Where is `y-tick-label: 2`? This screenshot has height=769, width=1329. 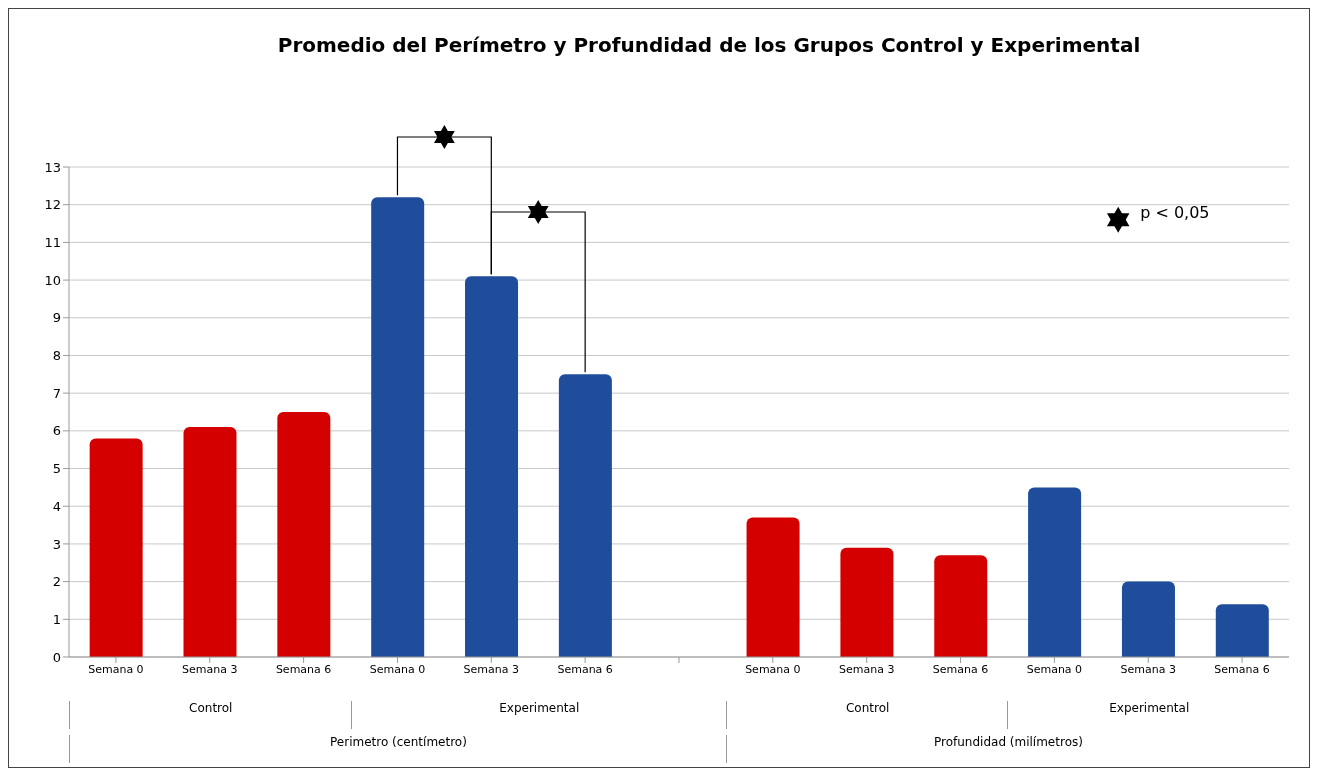 y-tick-label: 2 is located at coordinates (56, 582).